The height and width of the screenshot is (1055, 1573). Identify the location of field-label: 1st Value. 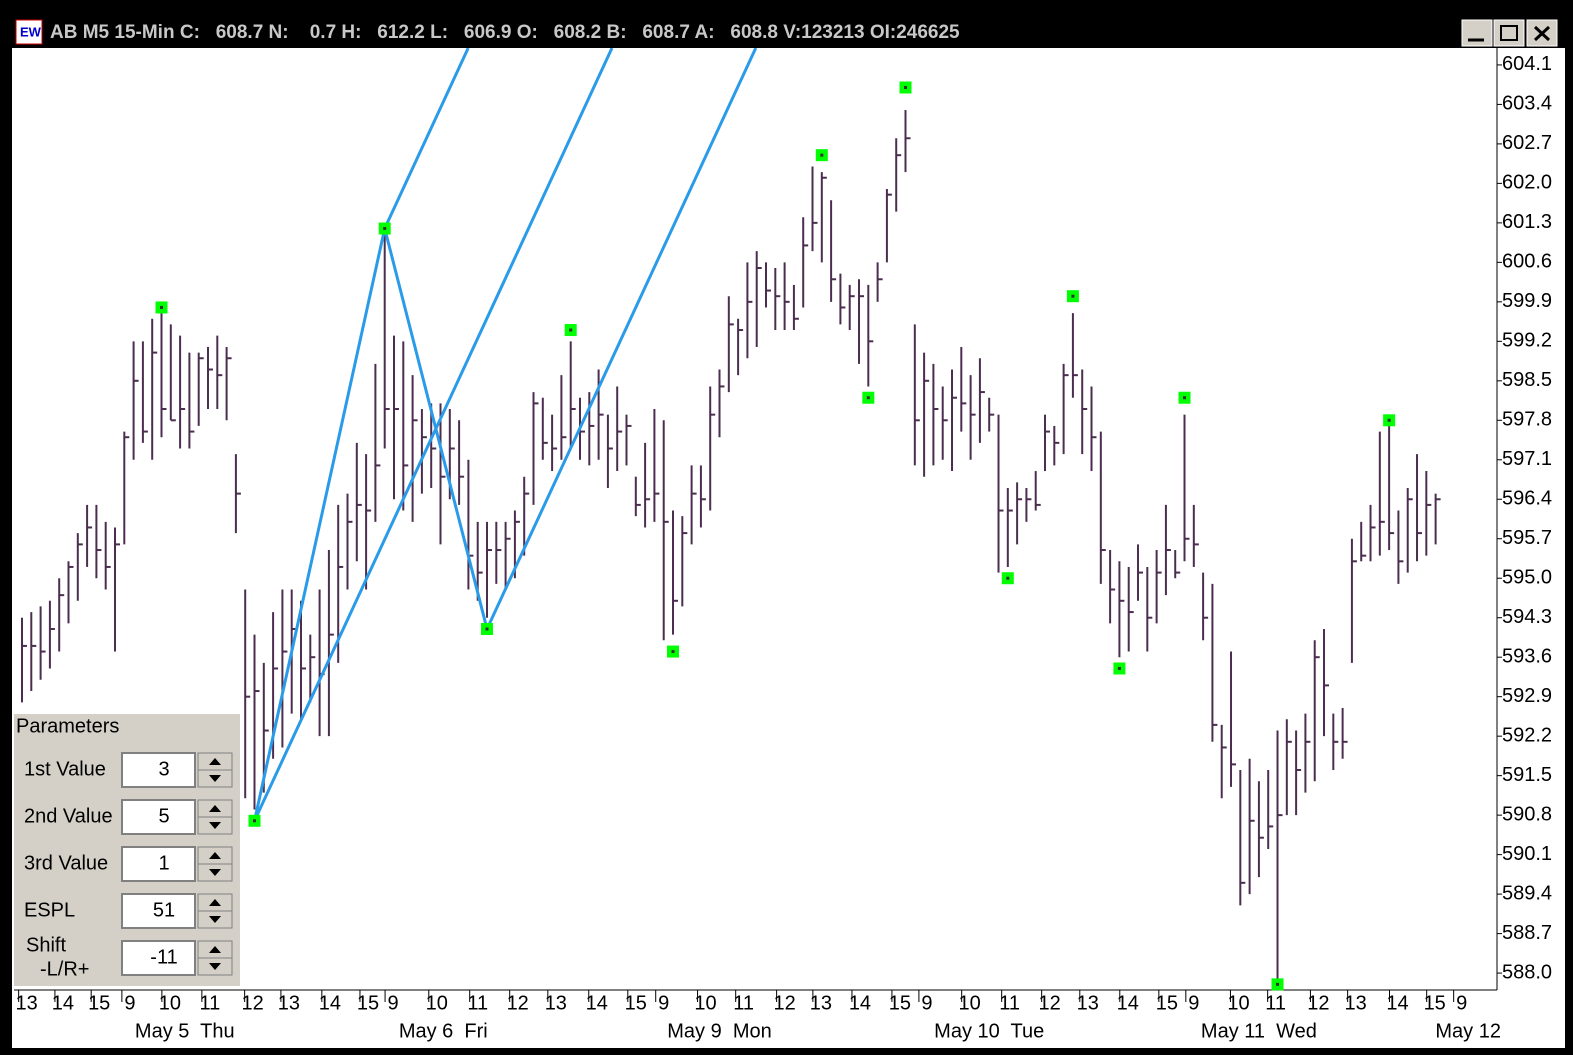
(65, 769).